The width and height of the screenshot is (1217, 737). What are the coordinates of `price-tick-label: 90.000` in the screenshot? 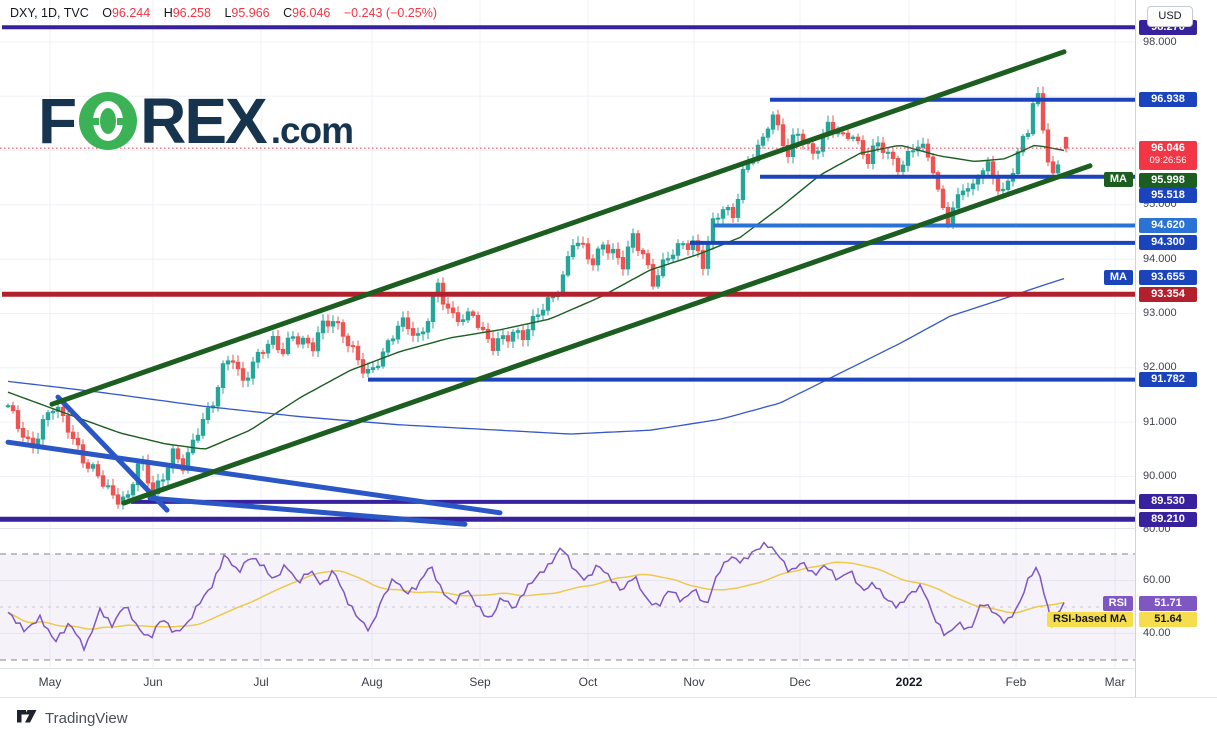 It's located at (1160, 476).